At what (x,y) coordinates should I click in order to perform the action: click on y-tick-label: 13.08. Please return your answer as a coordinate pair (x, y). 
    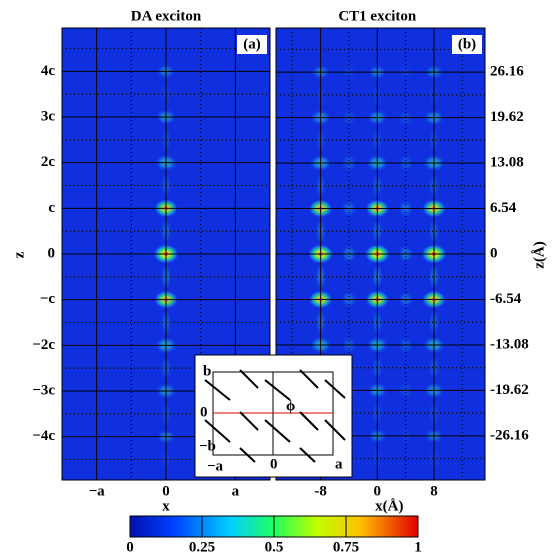
    Looking at the image, I should click on (507, 162).